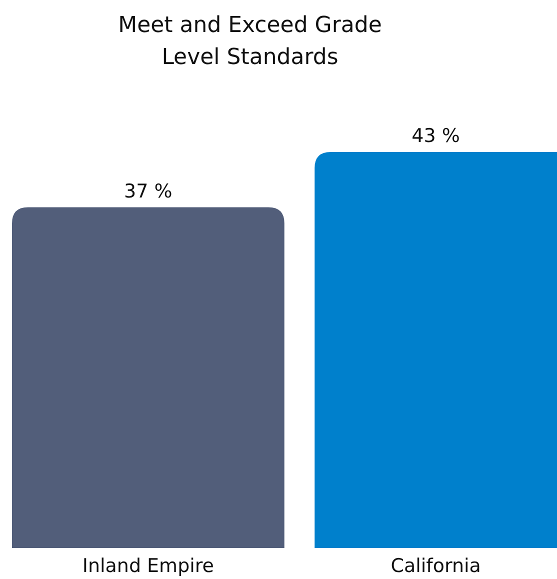 The width and height of the screenshot is (557, 579). I want to click on x-tick-label: California, so click(435, 566).